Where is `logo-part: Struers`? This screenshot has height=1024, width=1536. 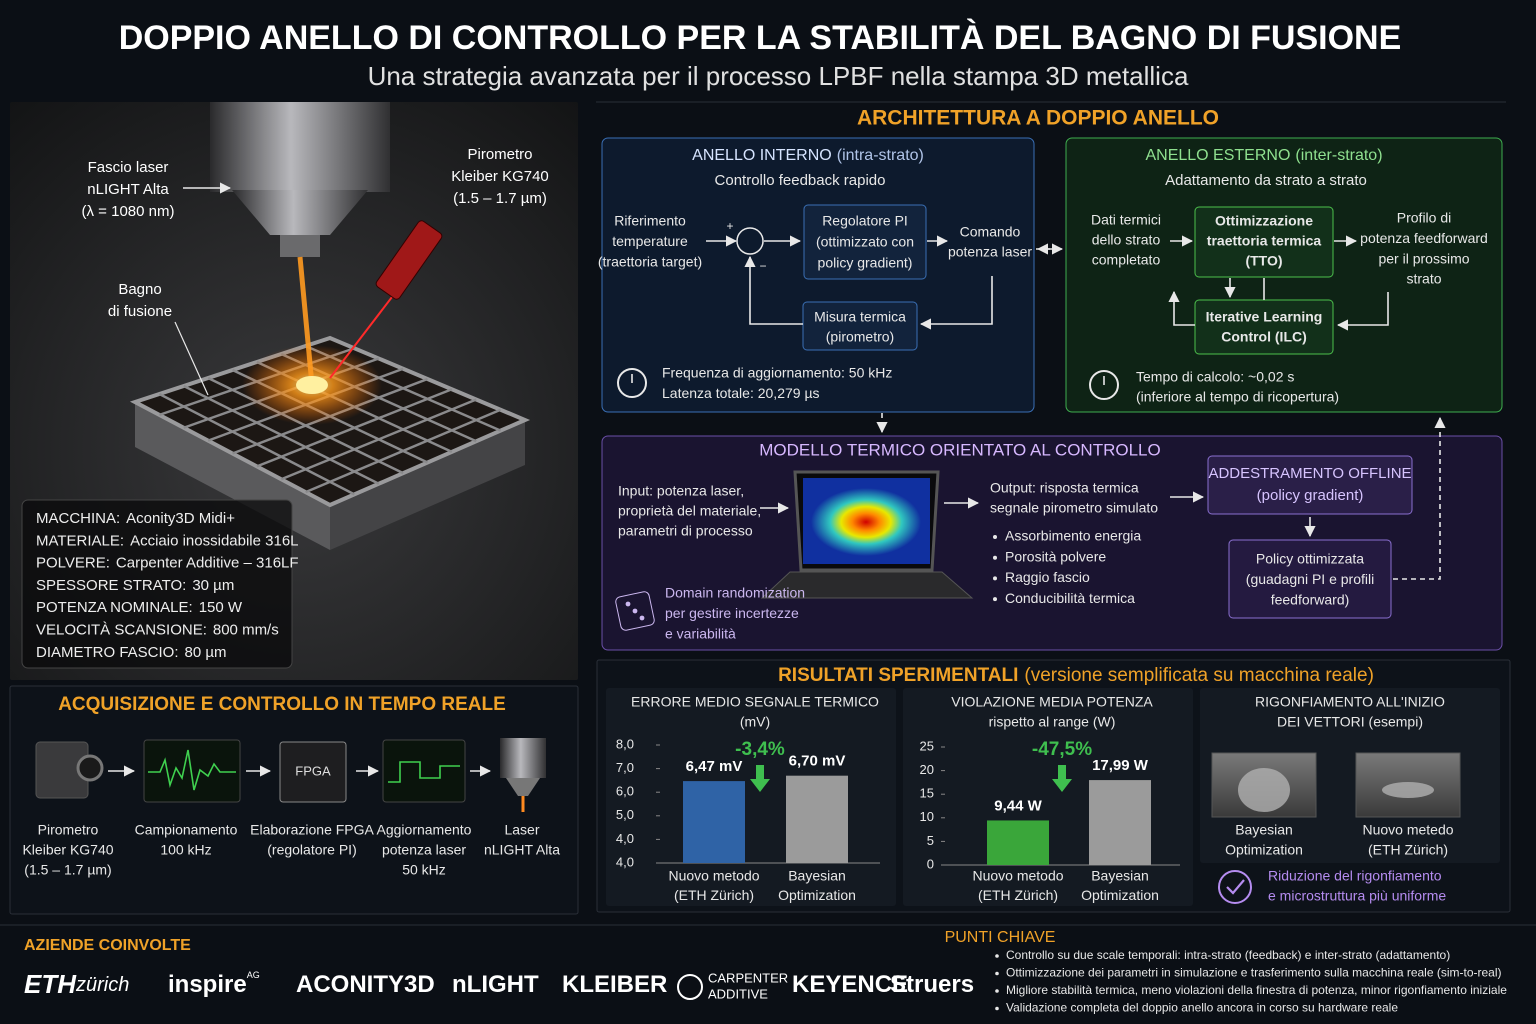
logo-part: Struers is located at coordinates (932, 984).